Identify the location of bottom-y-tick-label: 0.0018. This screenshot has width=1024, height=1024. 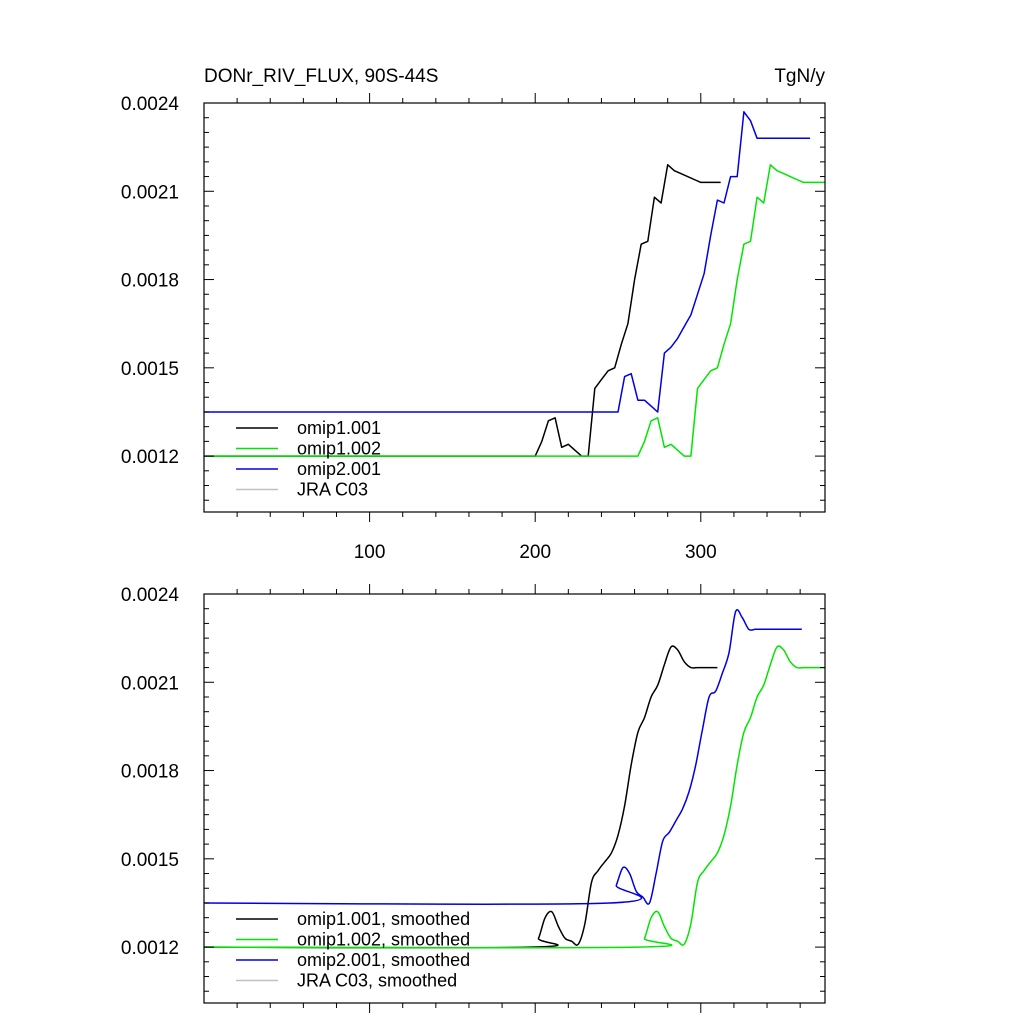
(150, 772).